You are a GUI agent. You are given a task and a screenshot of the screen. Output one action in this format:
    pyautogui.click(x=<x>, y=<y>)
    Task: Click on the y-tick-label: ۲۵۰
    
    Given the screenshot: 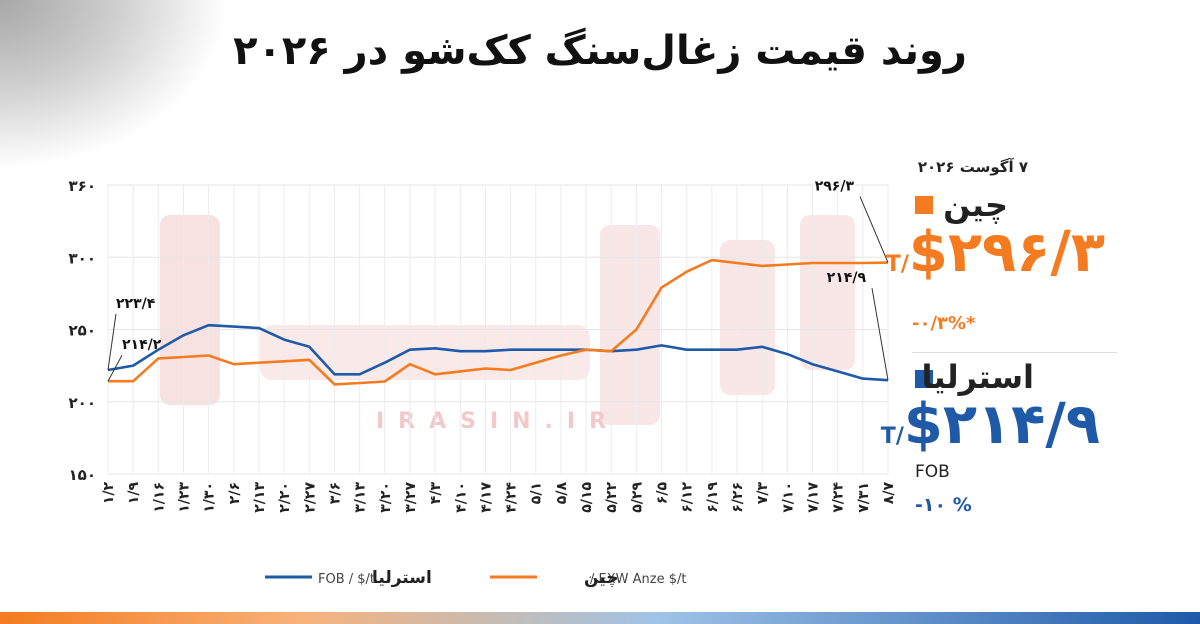 What is the action you would take?
    pyautogui.click(x=82, y=331)
    